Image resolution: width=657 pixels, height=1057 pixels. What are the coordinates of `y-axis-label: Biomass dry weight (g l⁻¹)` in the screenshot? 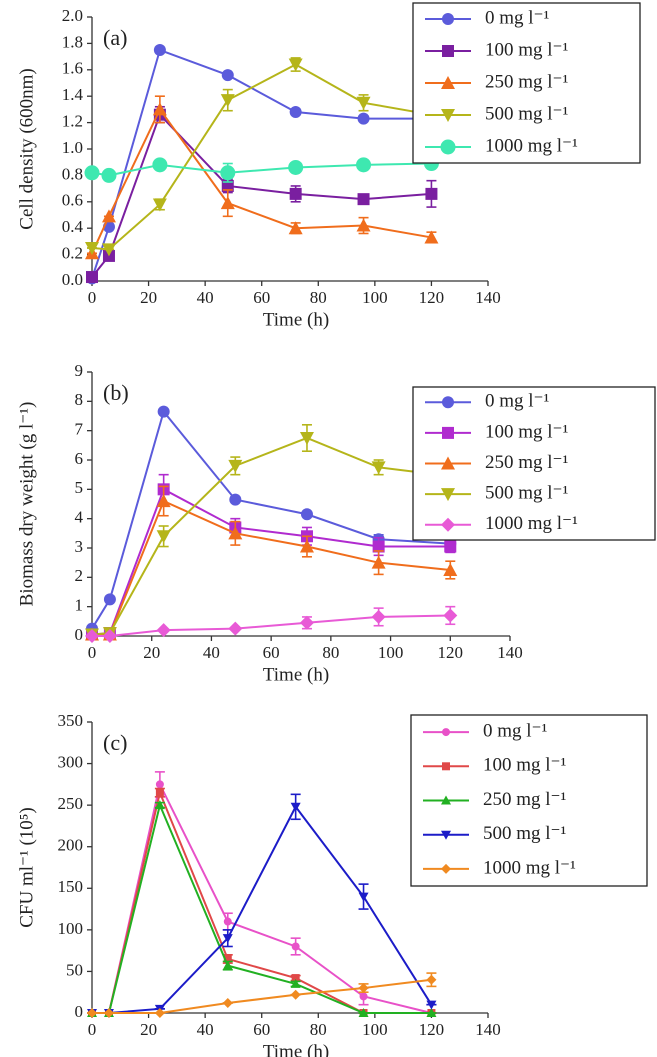 It's located at (26, 504).